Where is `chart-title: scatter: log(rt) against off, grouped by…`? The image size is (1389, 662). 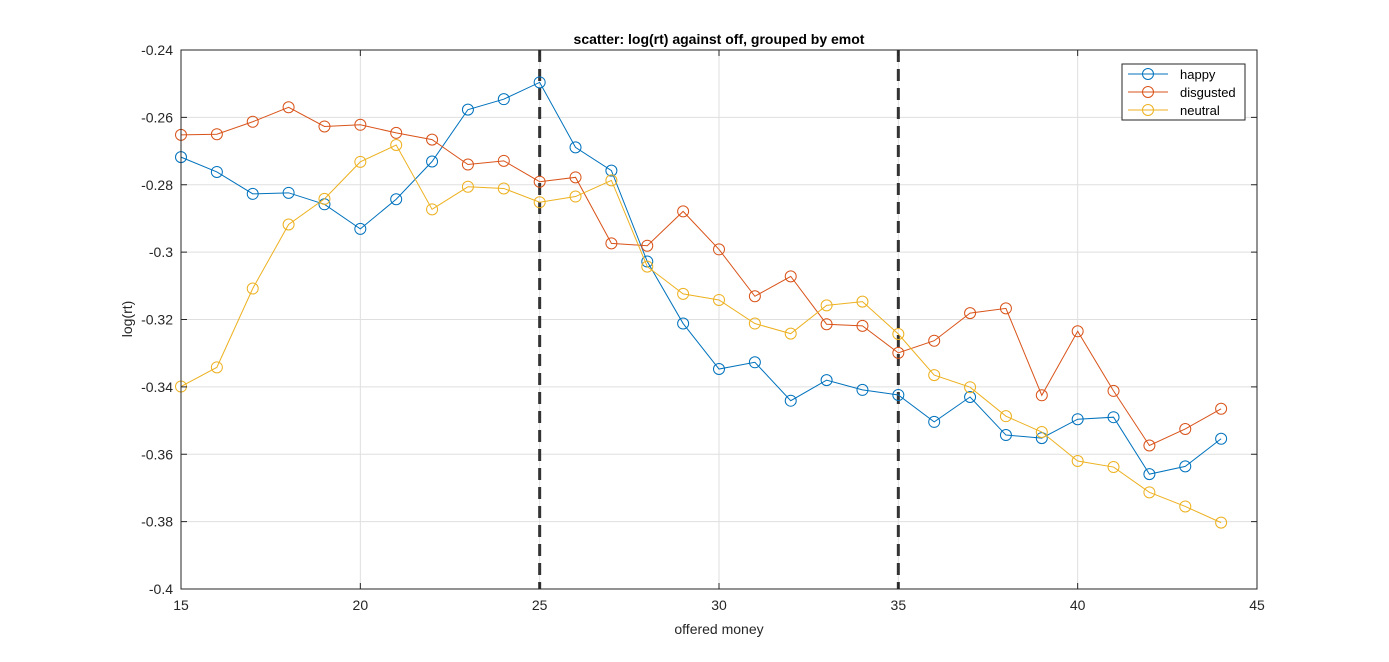
chart-title: scatter: log(rt) against off, grouped by… is located at coordinates (719, 39).